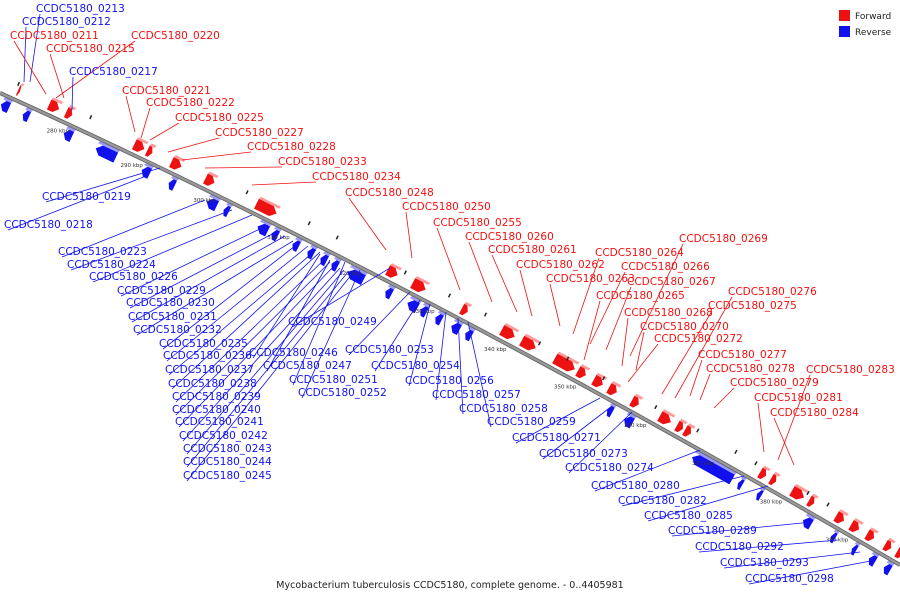 Image resolution: width=900 pixels, height=600 pixels. What do you see at coordinates (216, 397) in the screenshot?
I see `gene-label: CCDC5180_0239` at bounding box center [216, 397].